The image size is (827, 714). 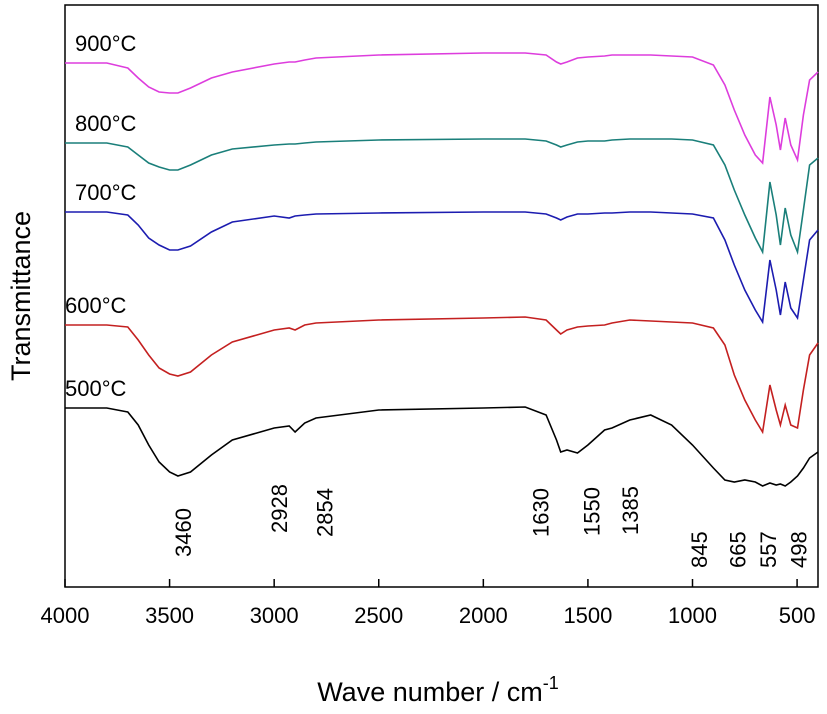 I want to click on x-tick-label: 1000, so click(x=692, y=615).